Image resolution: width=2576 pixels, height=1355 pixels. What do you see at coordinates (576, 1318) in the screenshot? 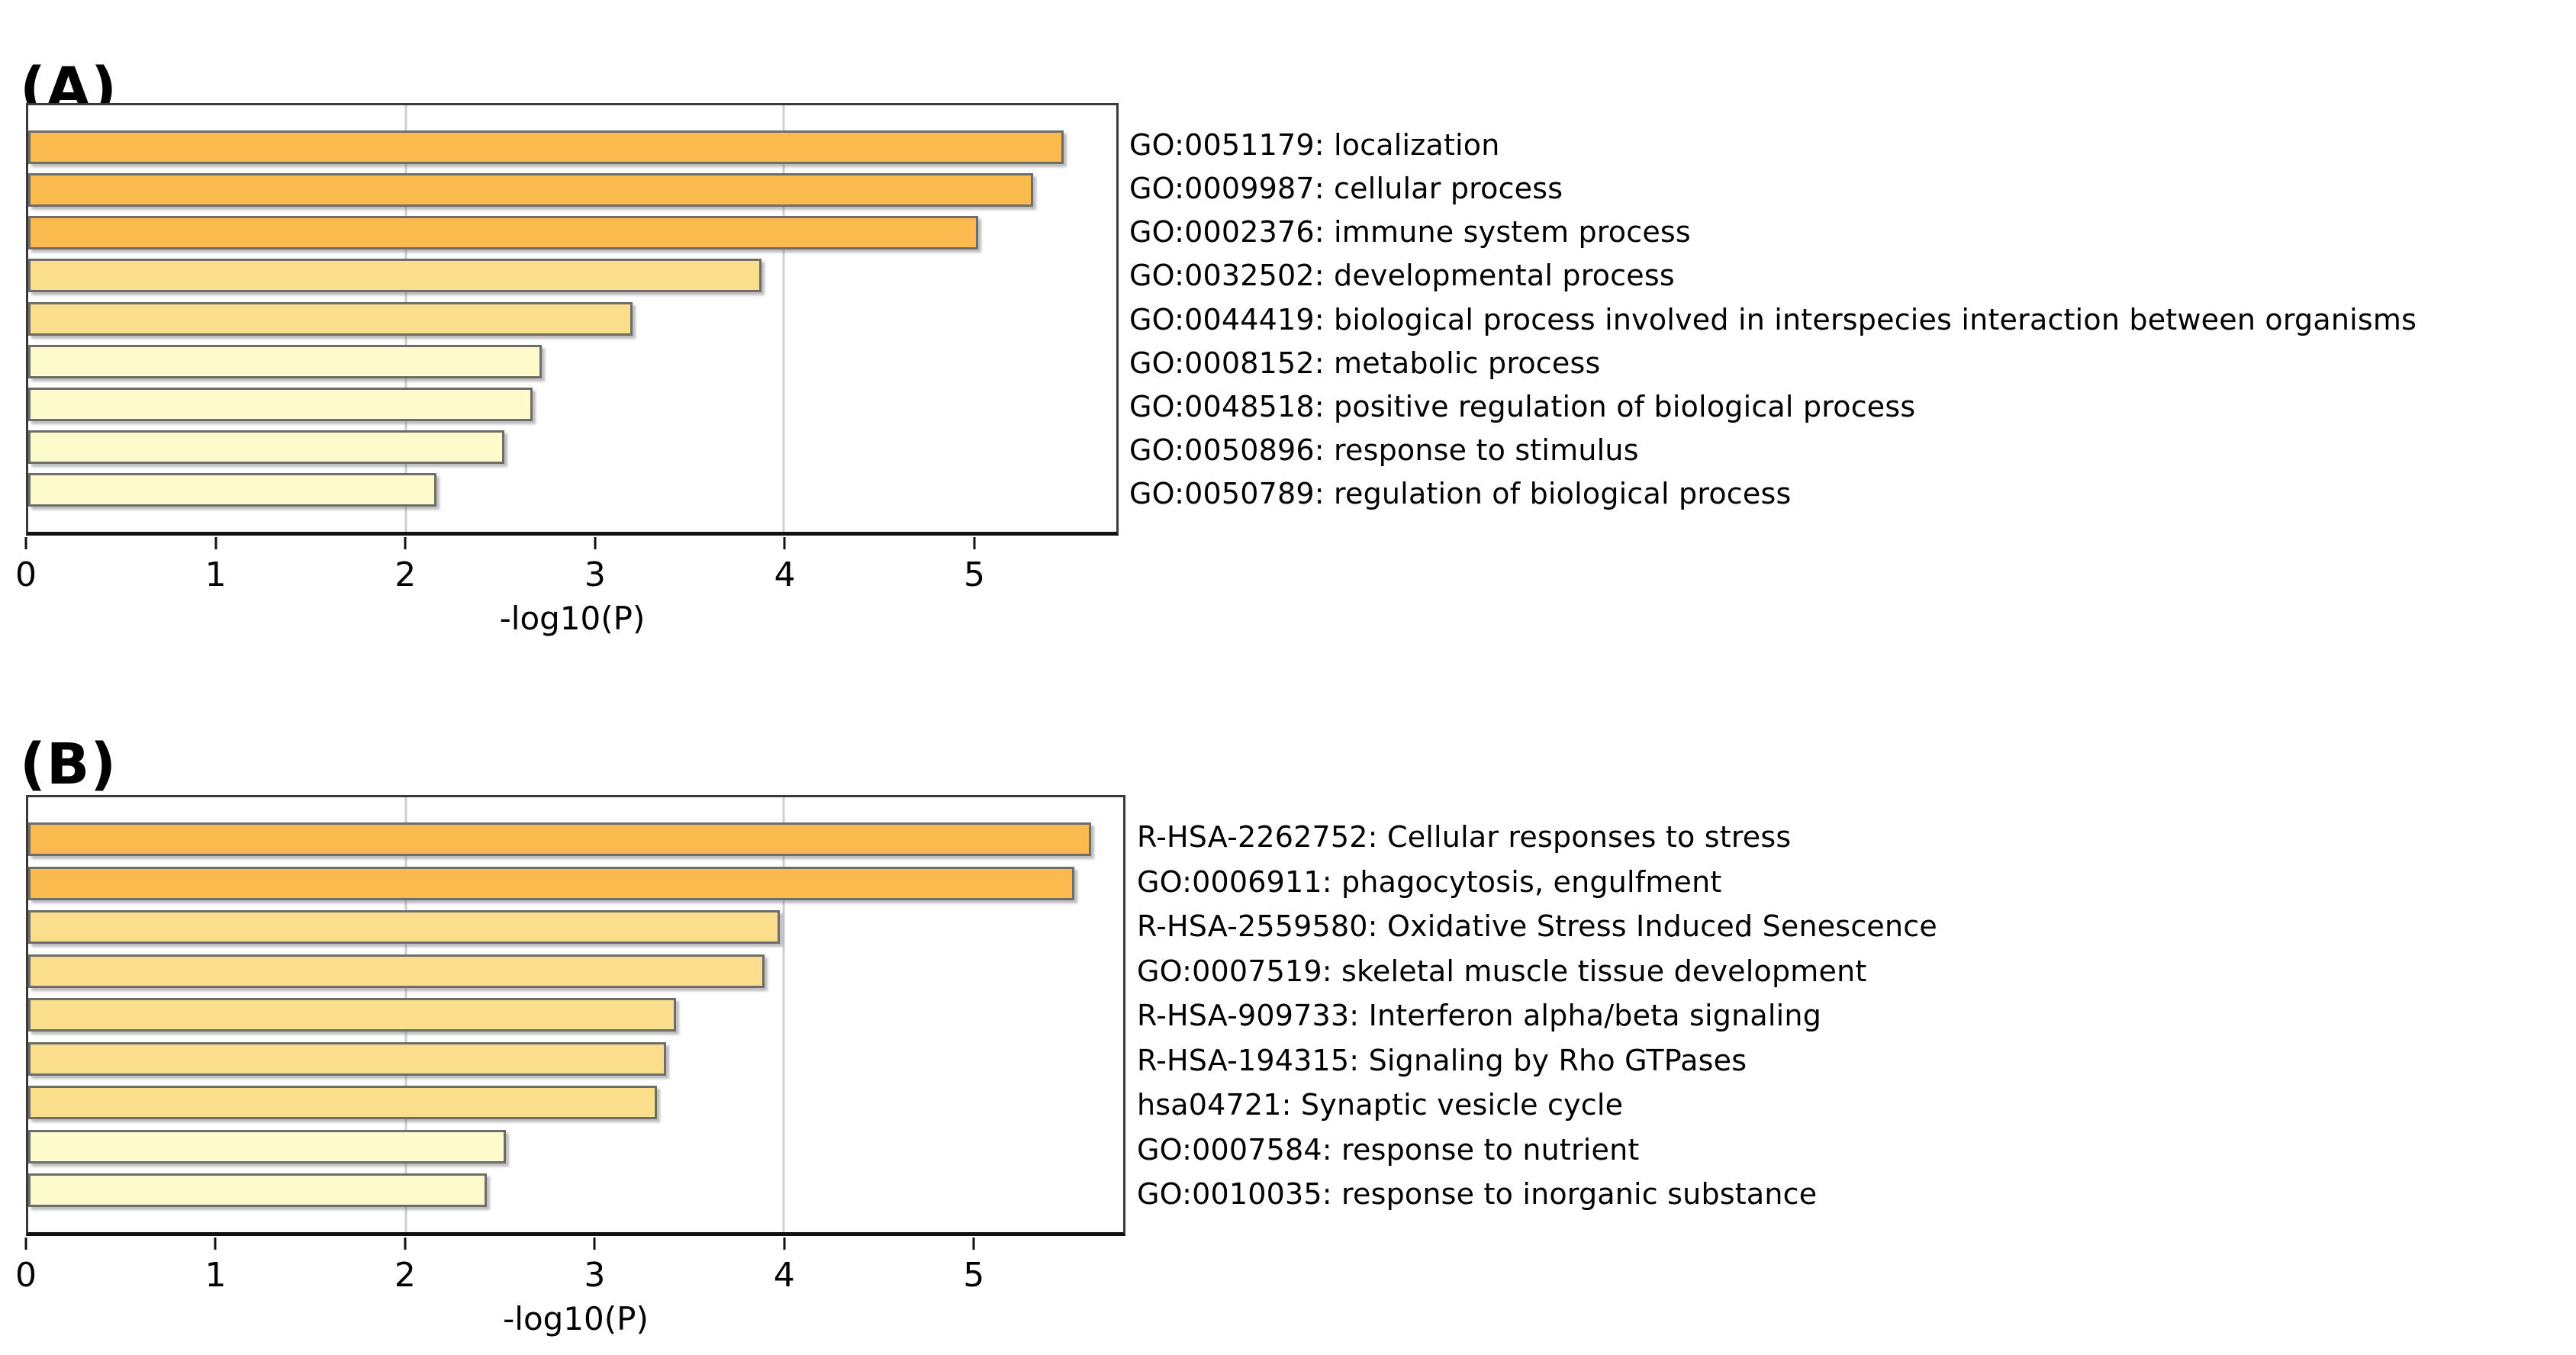
I see `panel-b-x-axis-label: -log10(P)` at bounding box center [576, 1318].